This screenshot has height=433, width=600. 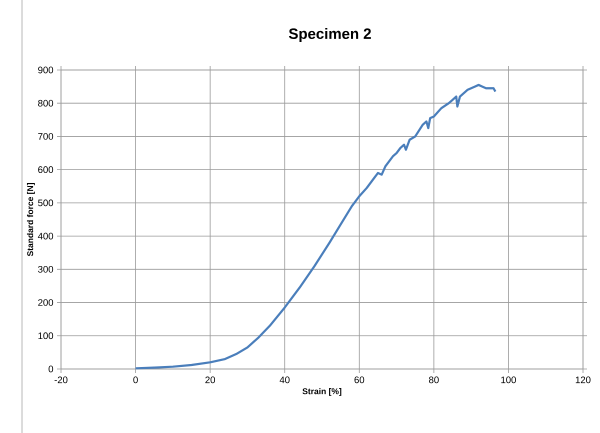 What do you see at coordinates (135, 380) in the screenshot?
I see `x-tick-label: 0` at bounding box center [135, 380].